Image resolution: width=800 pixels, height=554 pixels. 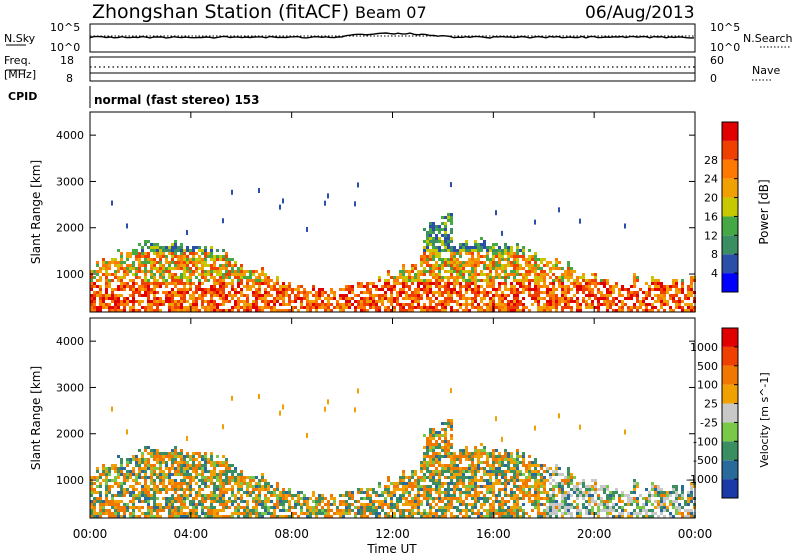 What do you see at coordinates (764, 211) in the screenshot?
I see `power-colorbar-label: Power [dB]` at bounding box center [764, 211].